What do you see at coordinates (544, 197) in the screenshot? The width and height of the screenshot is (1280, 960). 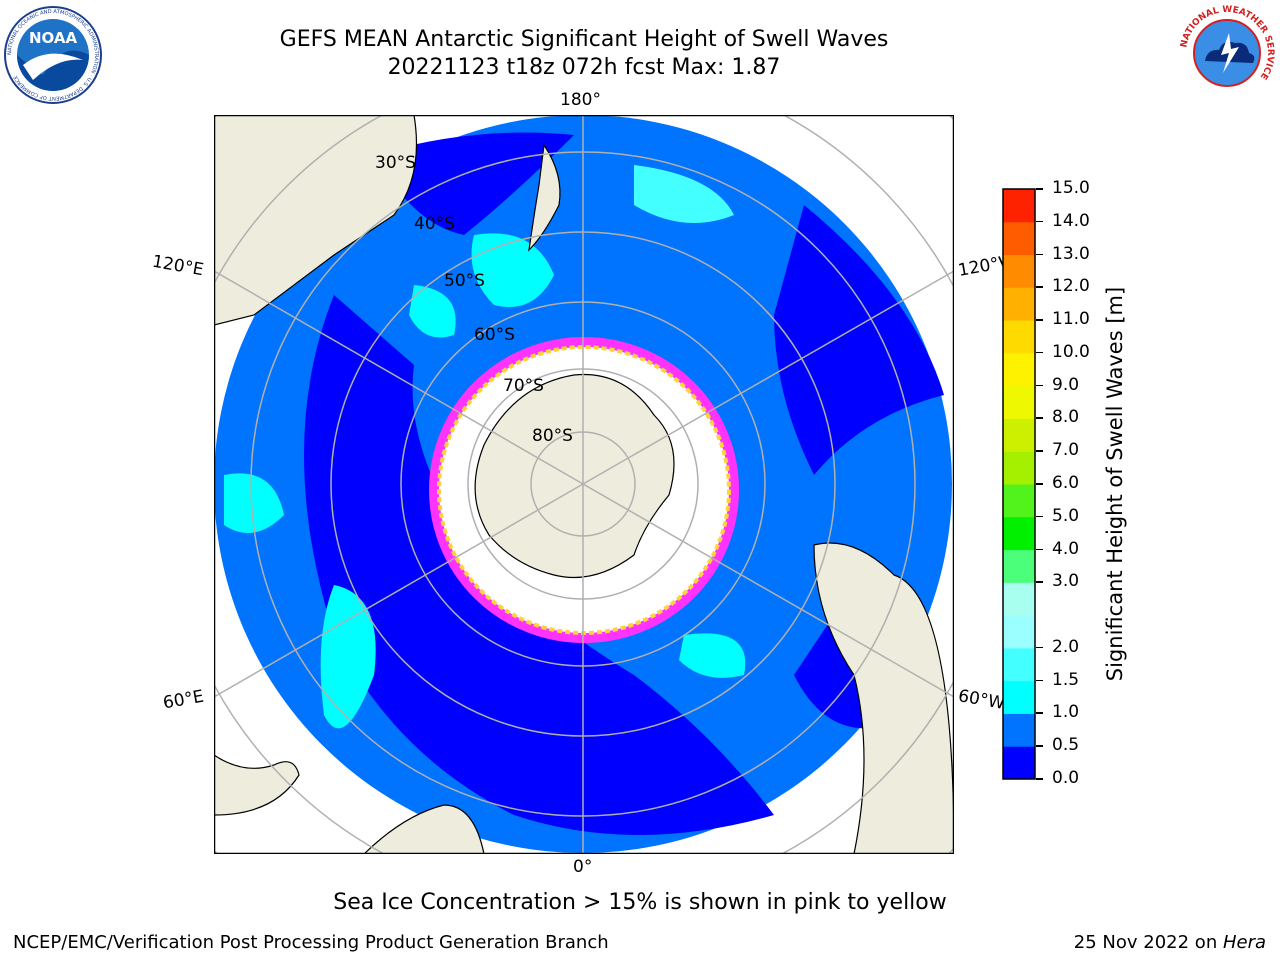 I see `new-zealand-land` at bounding box center [544, 197].